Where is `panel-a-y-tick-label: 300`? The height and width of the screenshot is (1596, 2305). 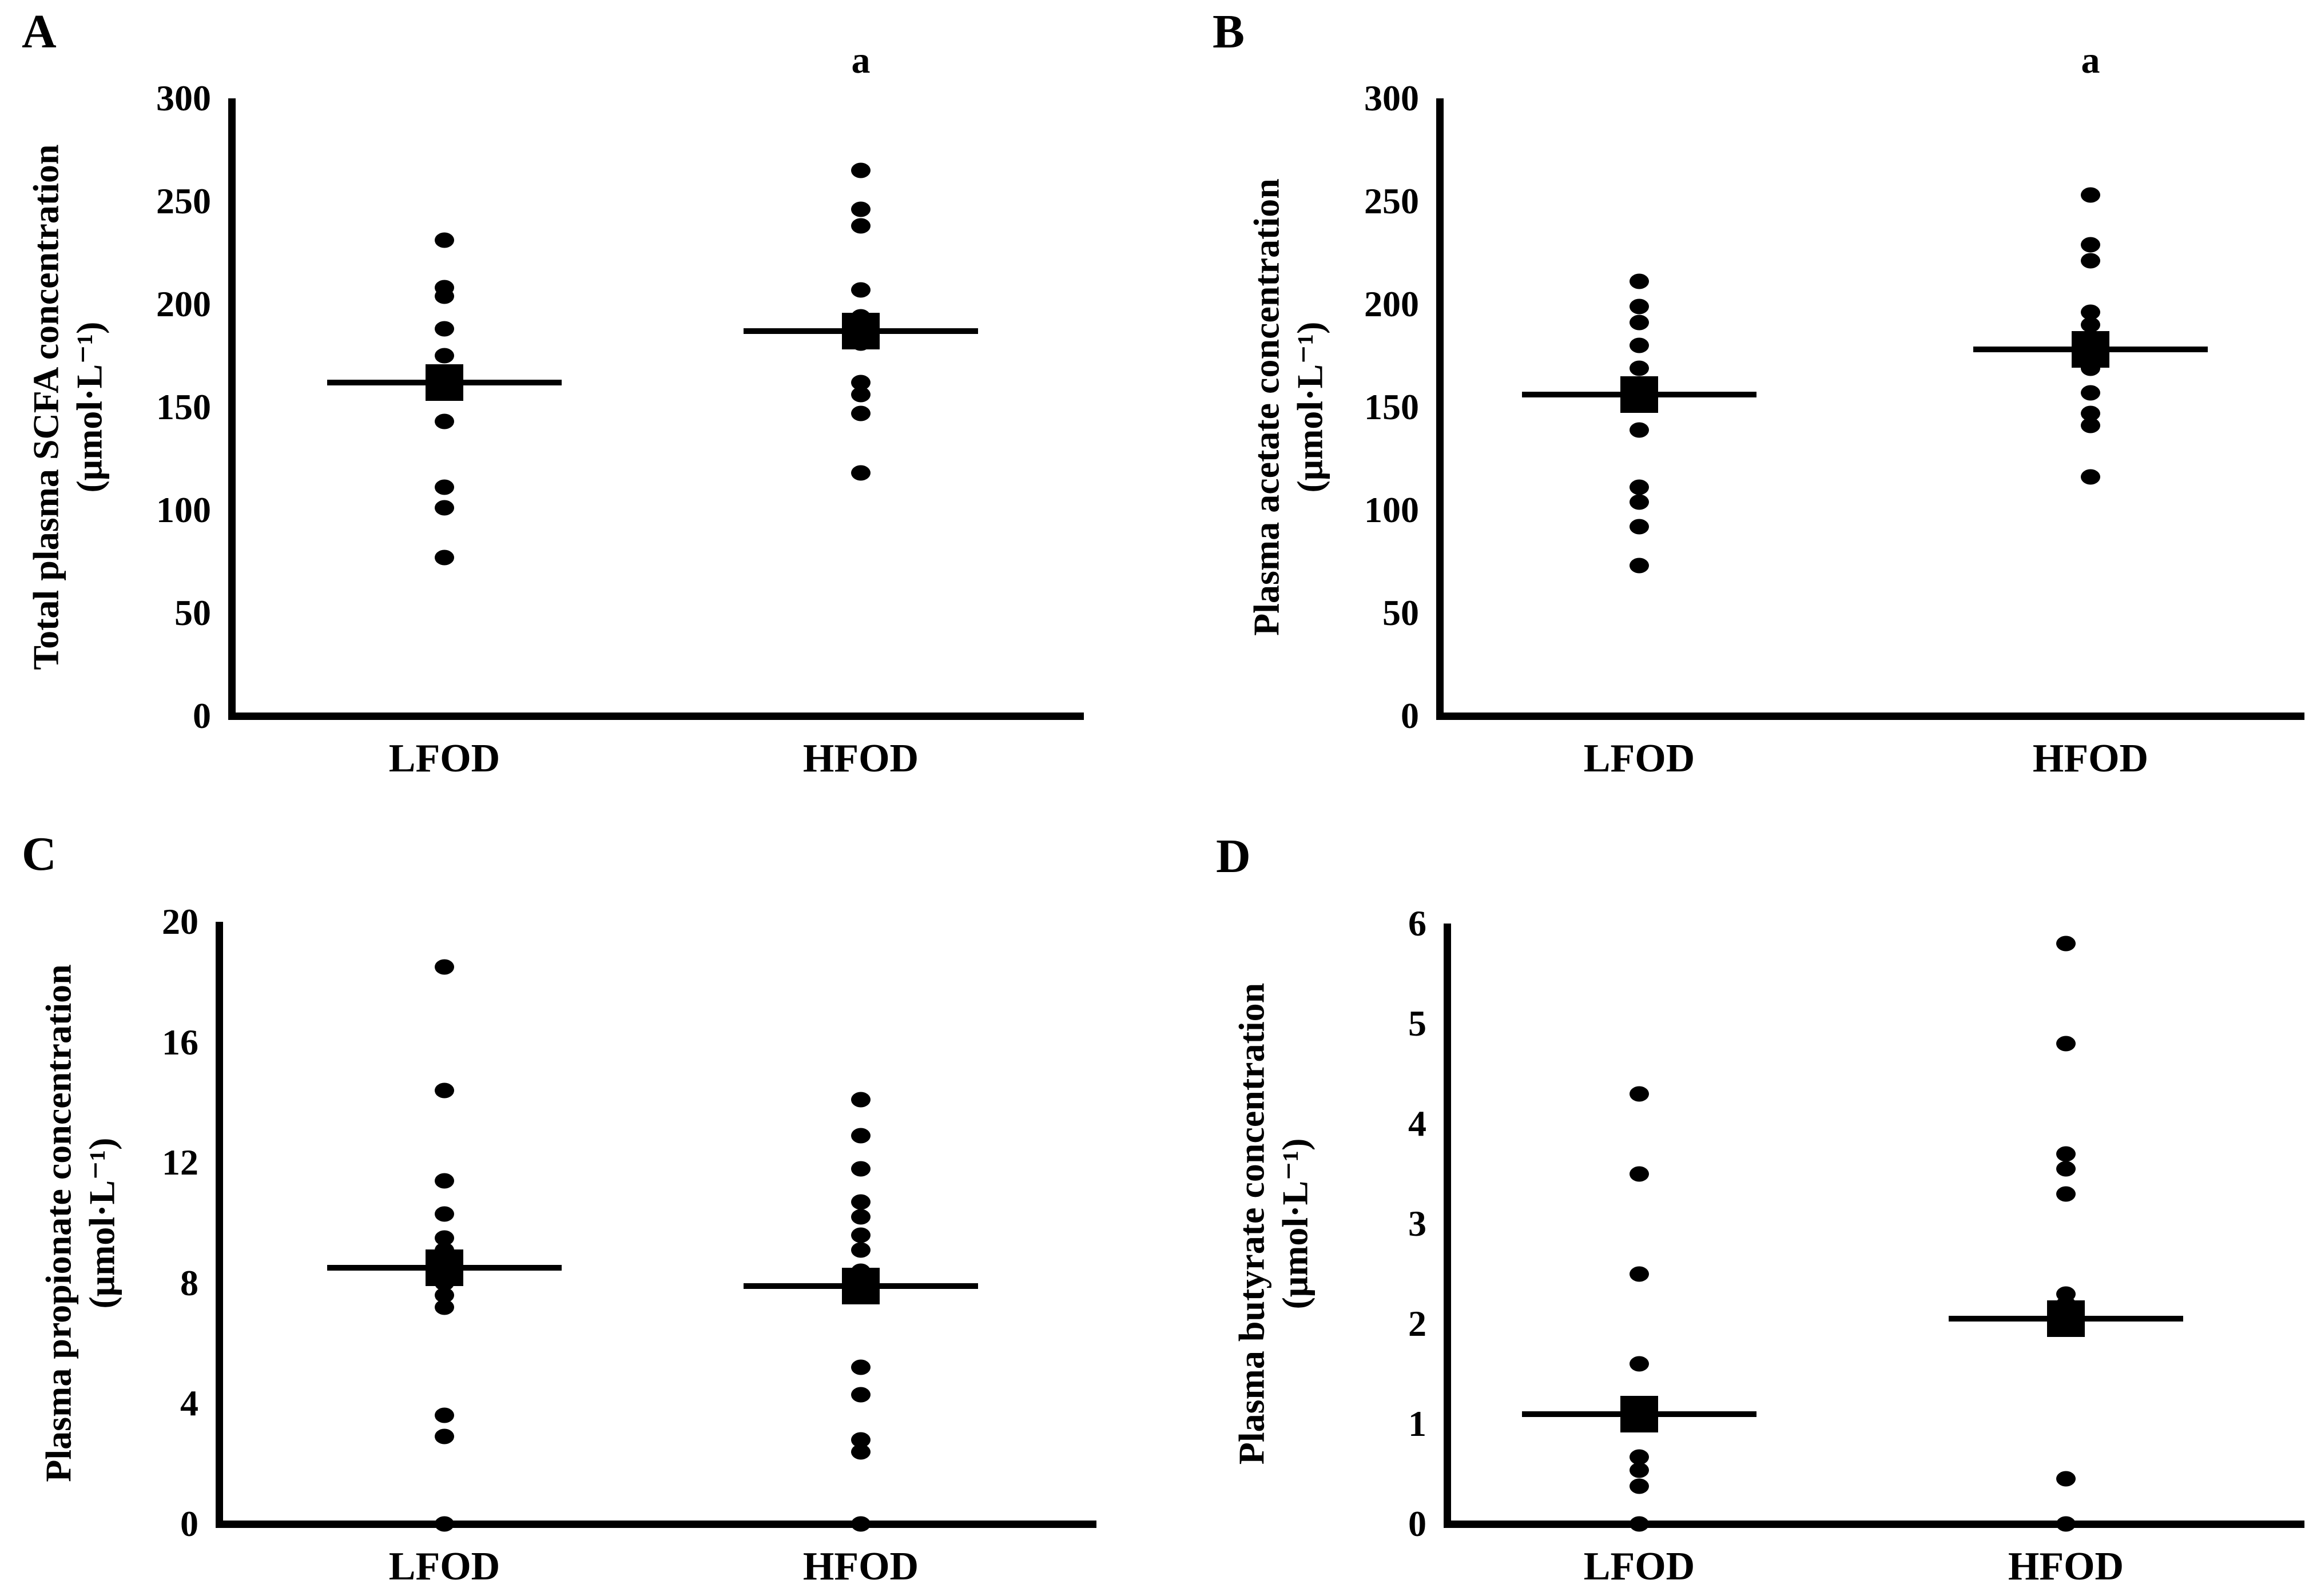
panel-a-y-tick-label: 300 is located at coordinates (183, 98).